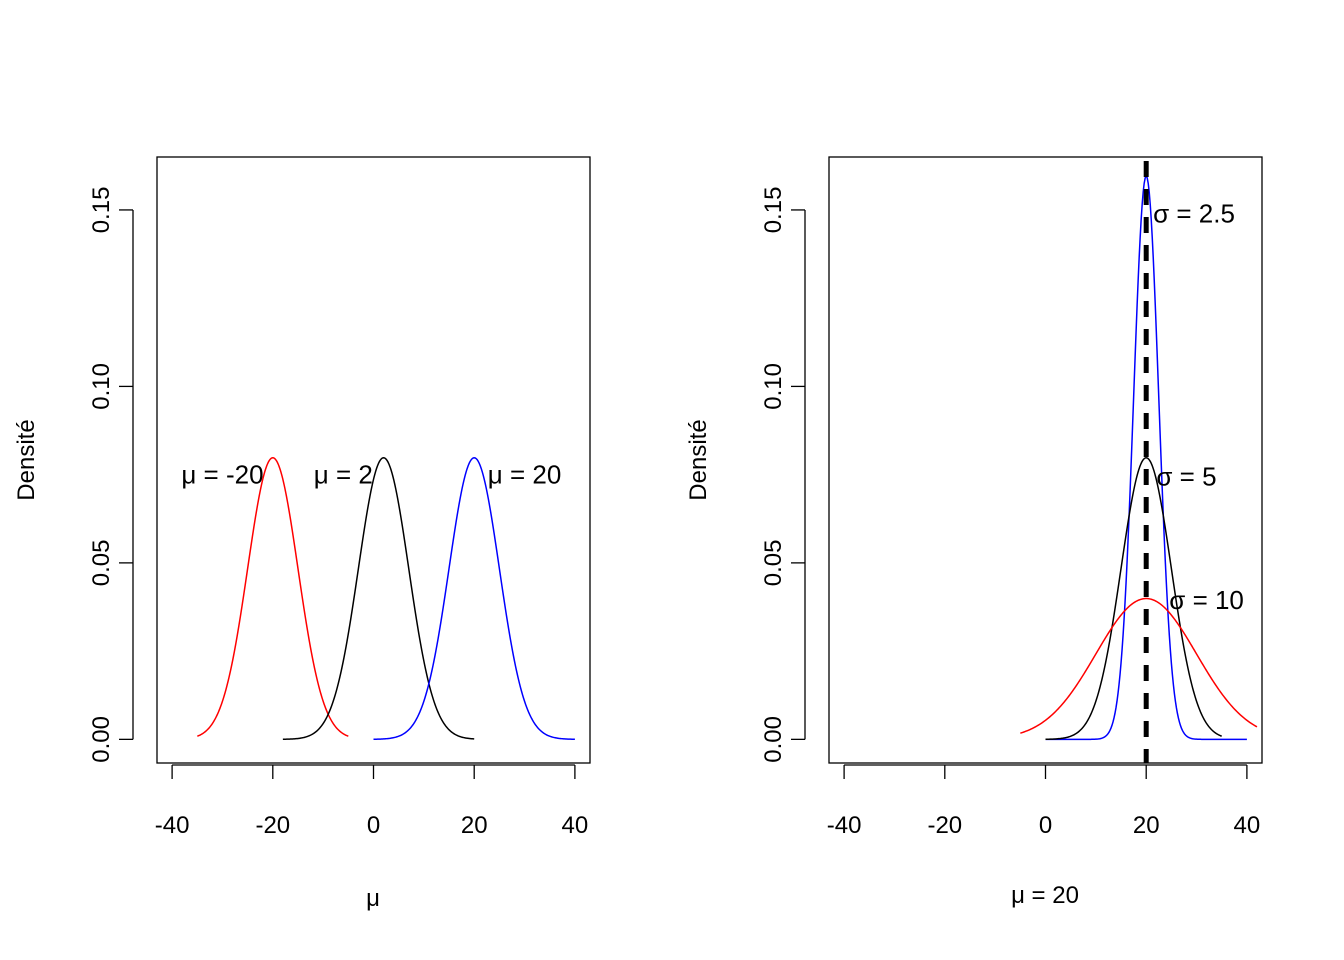 This screenshot has width=1344, height=960. Describe the element at coordinates (222, 475) in the screenshot. I see `curve-annotation: μ = -20` at that location.